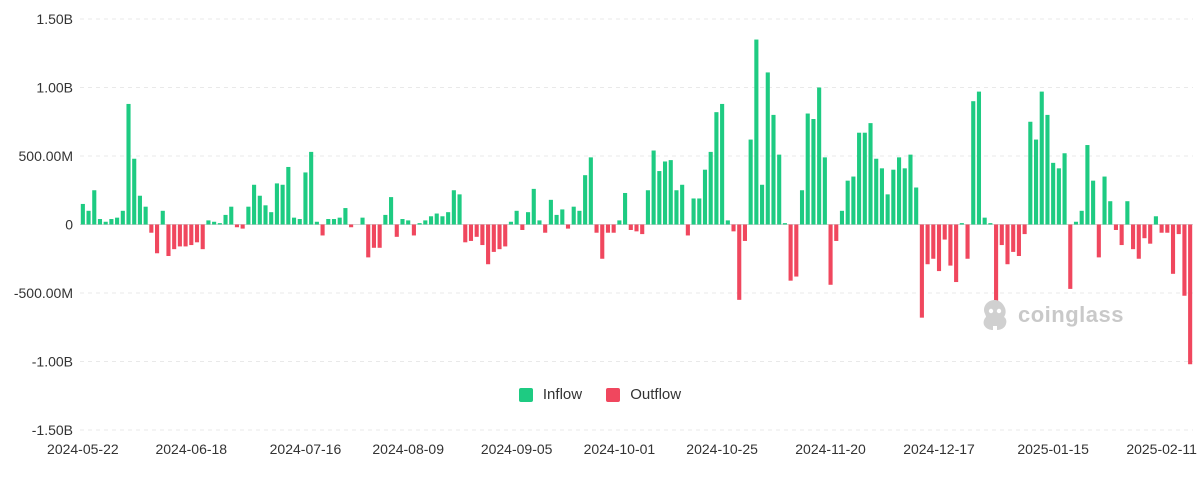 The image size is (1200, 477). What do you see at coordinates (54, 19) in the screenshot?
I see `y-tick-label: 1.50B` at bounding box center [54, 19].